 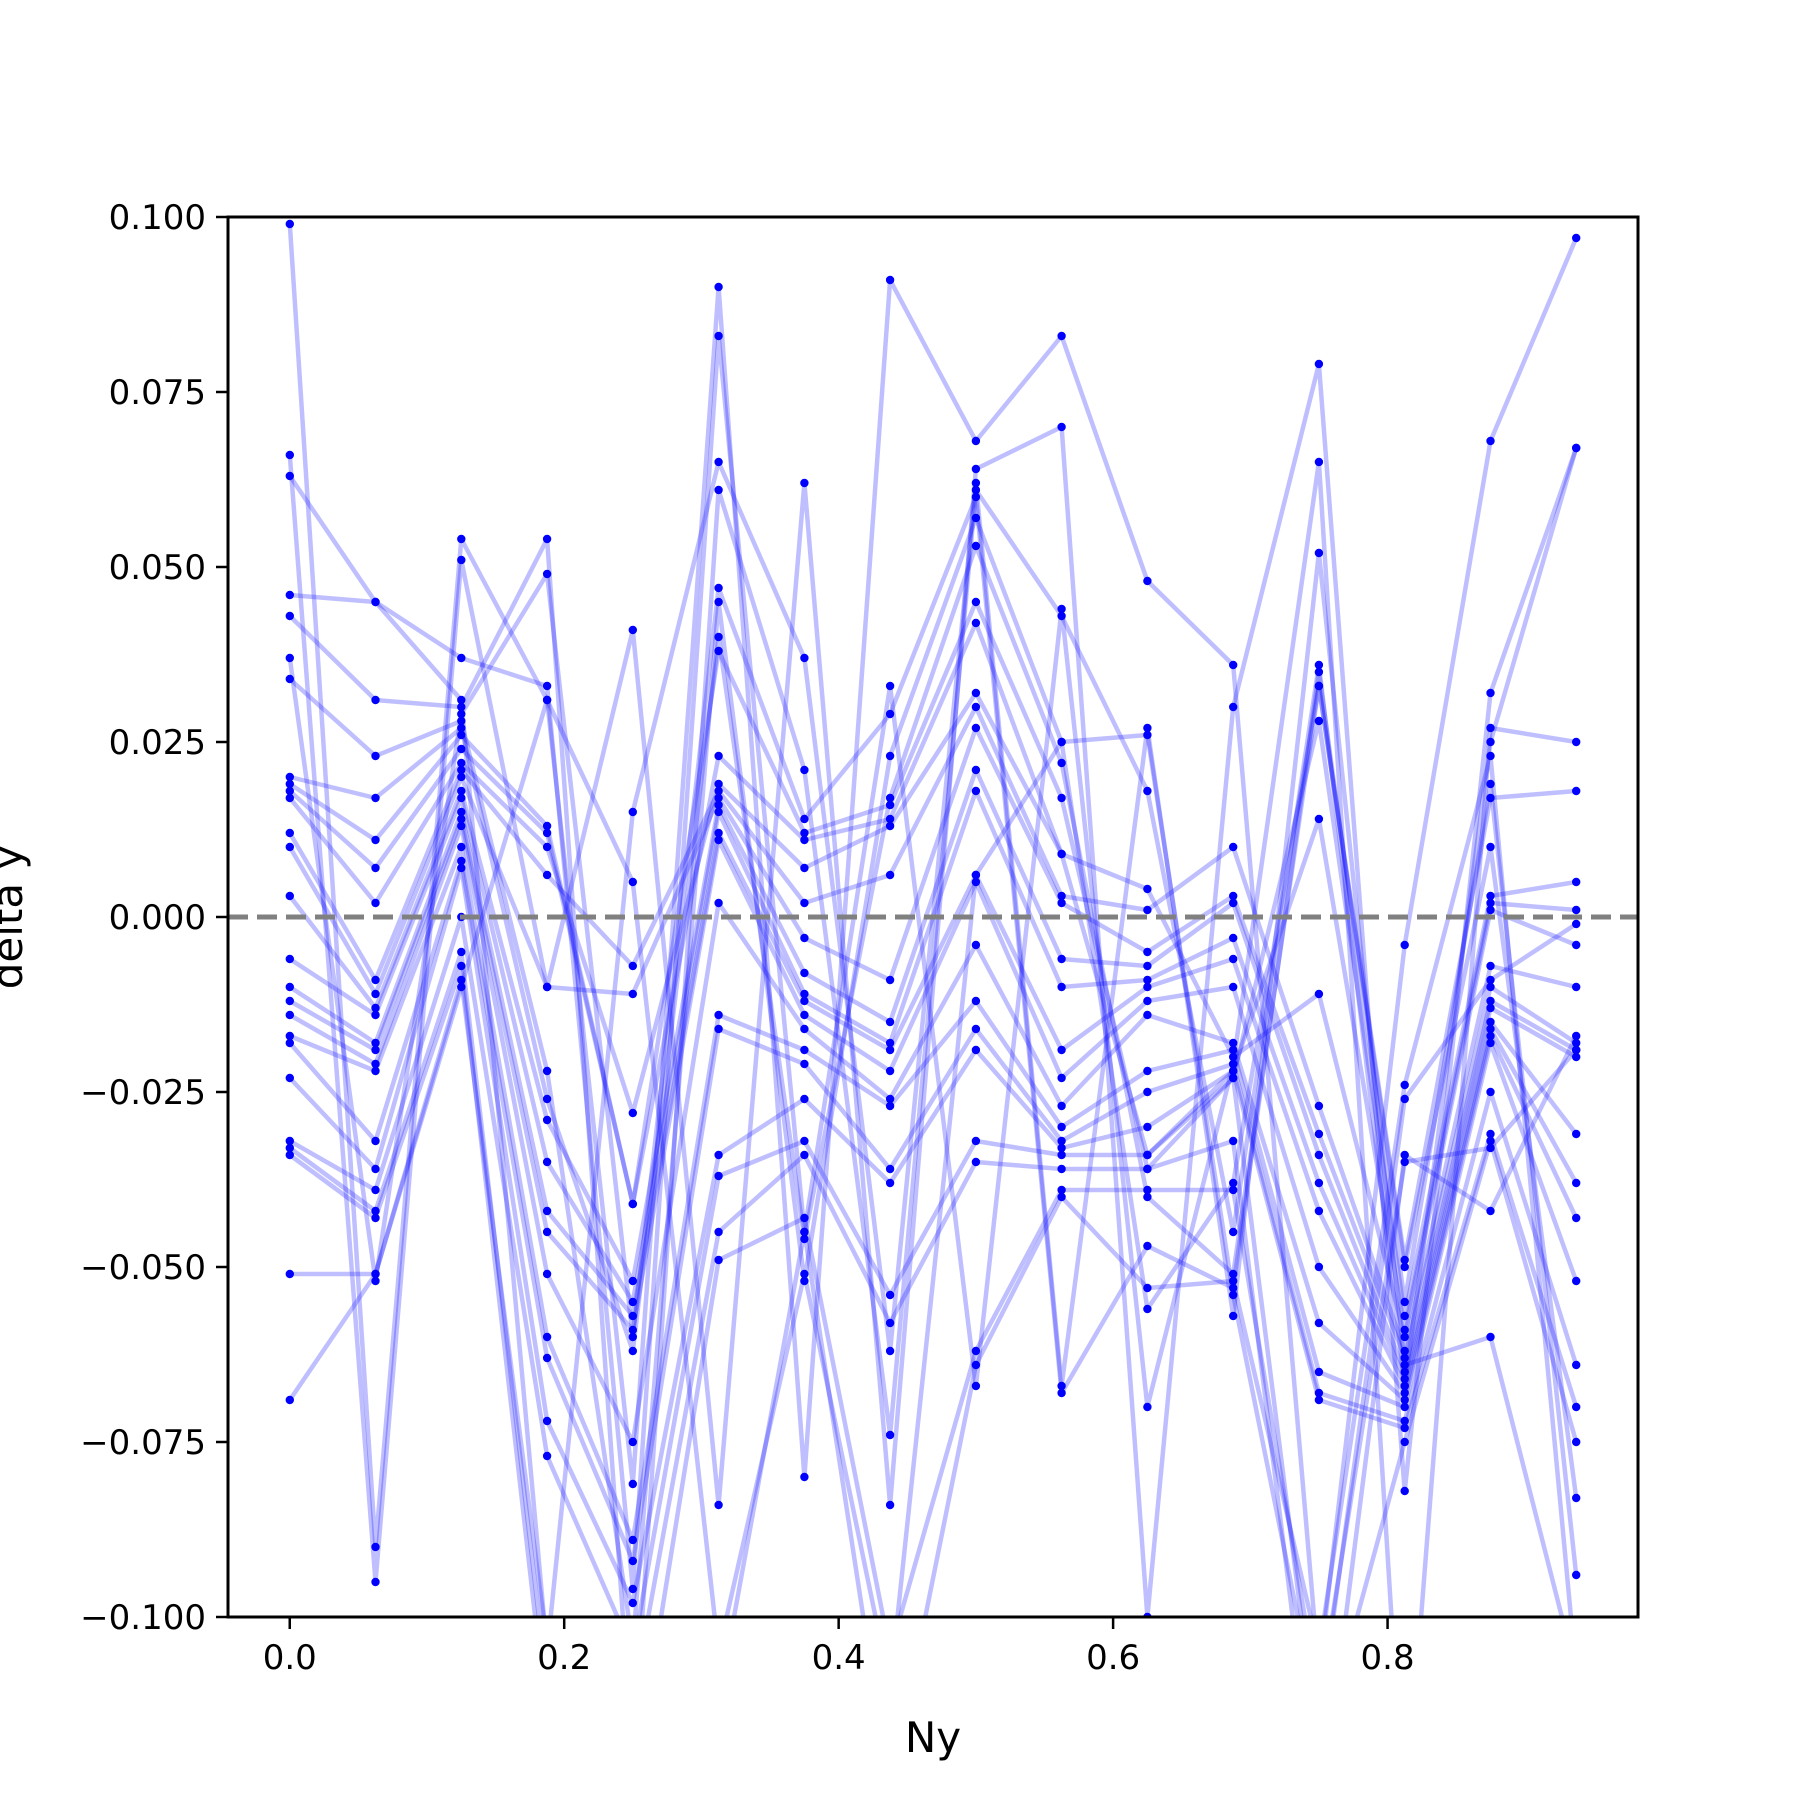 What do you see at coordinates (1388, 1658) in the screenshot?
I see `x-tick-label: 0.8` at bounding box center [1388, 1658].